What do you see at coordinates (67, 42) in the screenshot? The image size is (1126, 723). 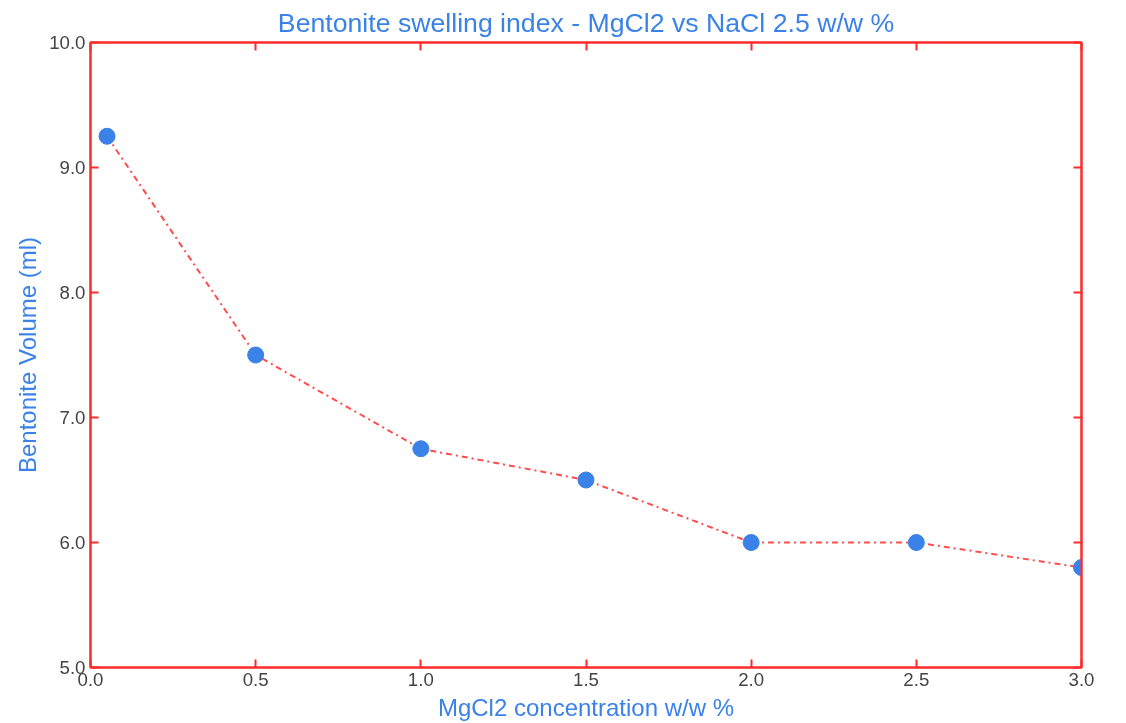 I see `y-tick-label: 10.0` at bounding box center [67, 42].